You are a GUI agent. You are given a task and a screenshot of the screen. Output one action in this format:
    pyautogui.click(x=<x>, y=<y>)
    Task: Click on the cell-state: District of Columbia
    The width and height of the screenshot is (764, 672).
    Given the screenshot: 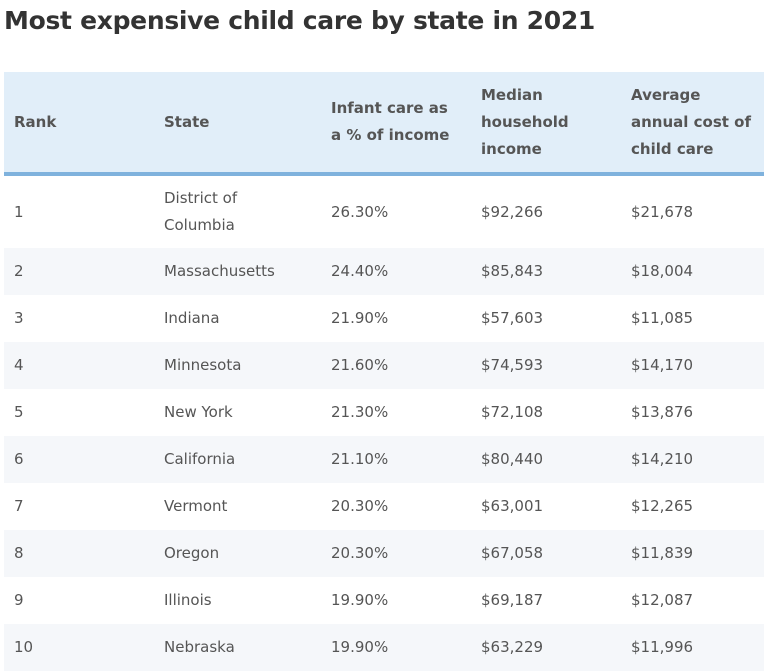 What is the action you would take?
    pyautogui.click(x=201, y=211)
    